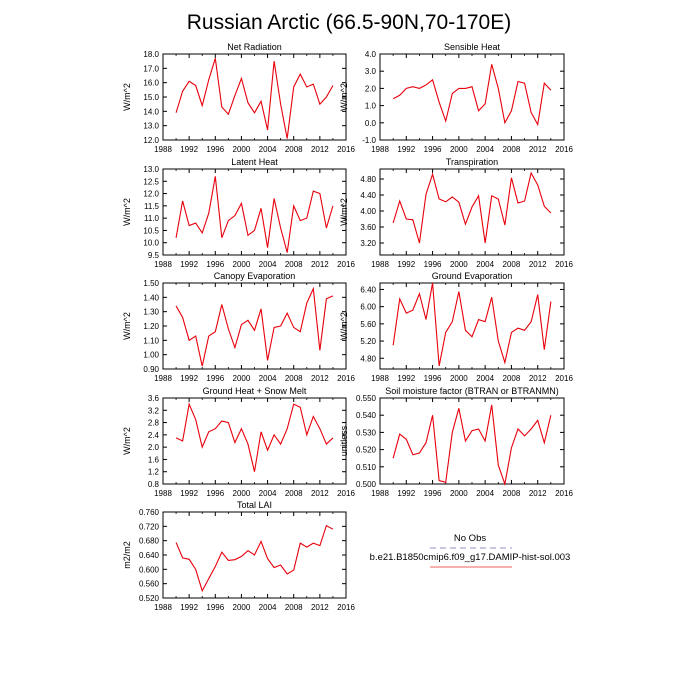 This screenshot has width=700, height=700. I want to click on y-tick-label: 1.10, so click(151, 340).